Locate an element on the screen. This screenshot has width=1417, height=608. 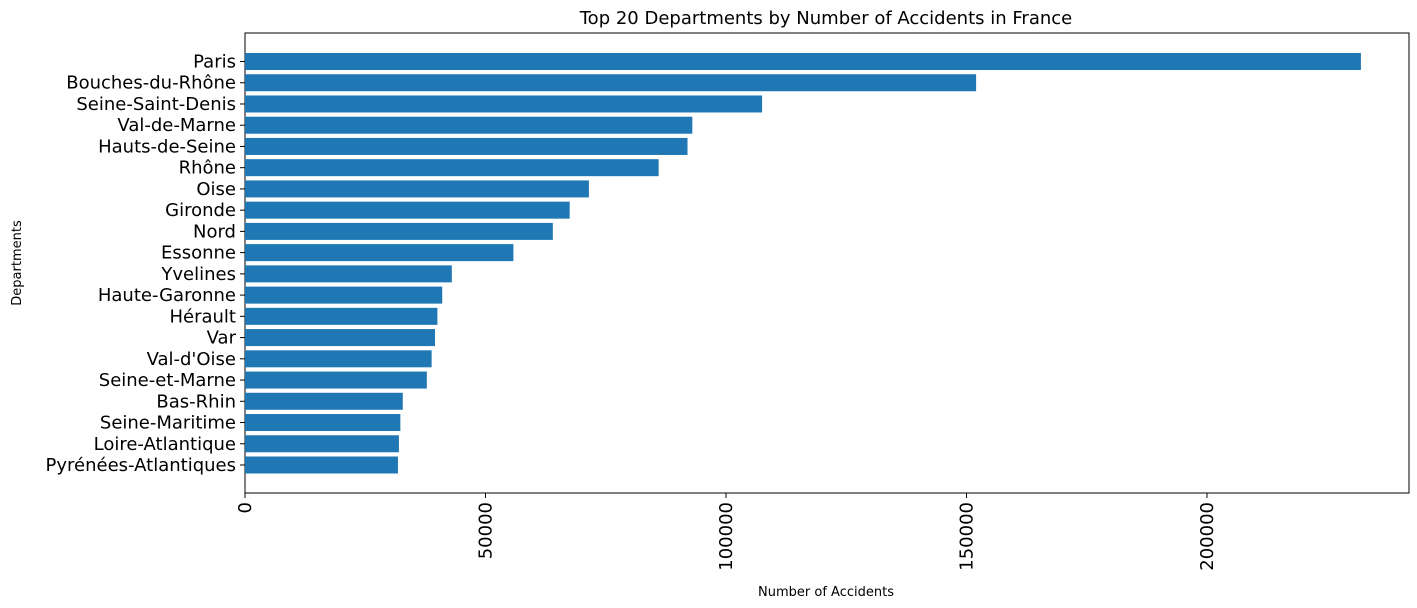
x-tick-label: 0 is located at coordinates (245, 507).